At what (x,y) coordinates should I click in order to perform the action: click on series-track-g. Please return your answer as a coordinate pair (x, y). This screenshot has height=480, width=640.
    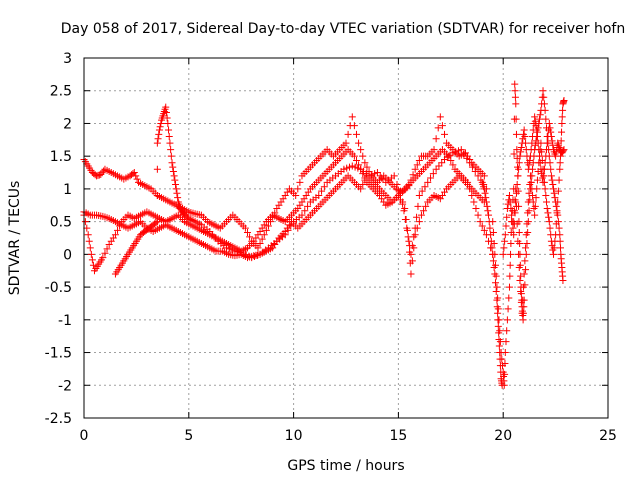
    Looking at the image, I should click on (533, 185).